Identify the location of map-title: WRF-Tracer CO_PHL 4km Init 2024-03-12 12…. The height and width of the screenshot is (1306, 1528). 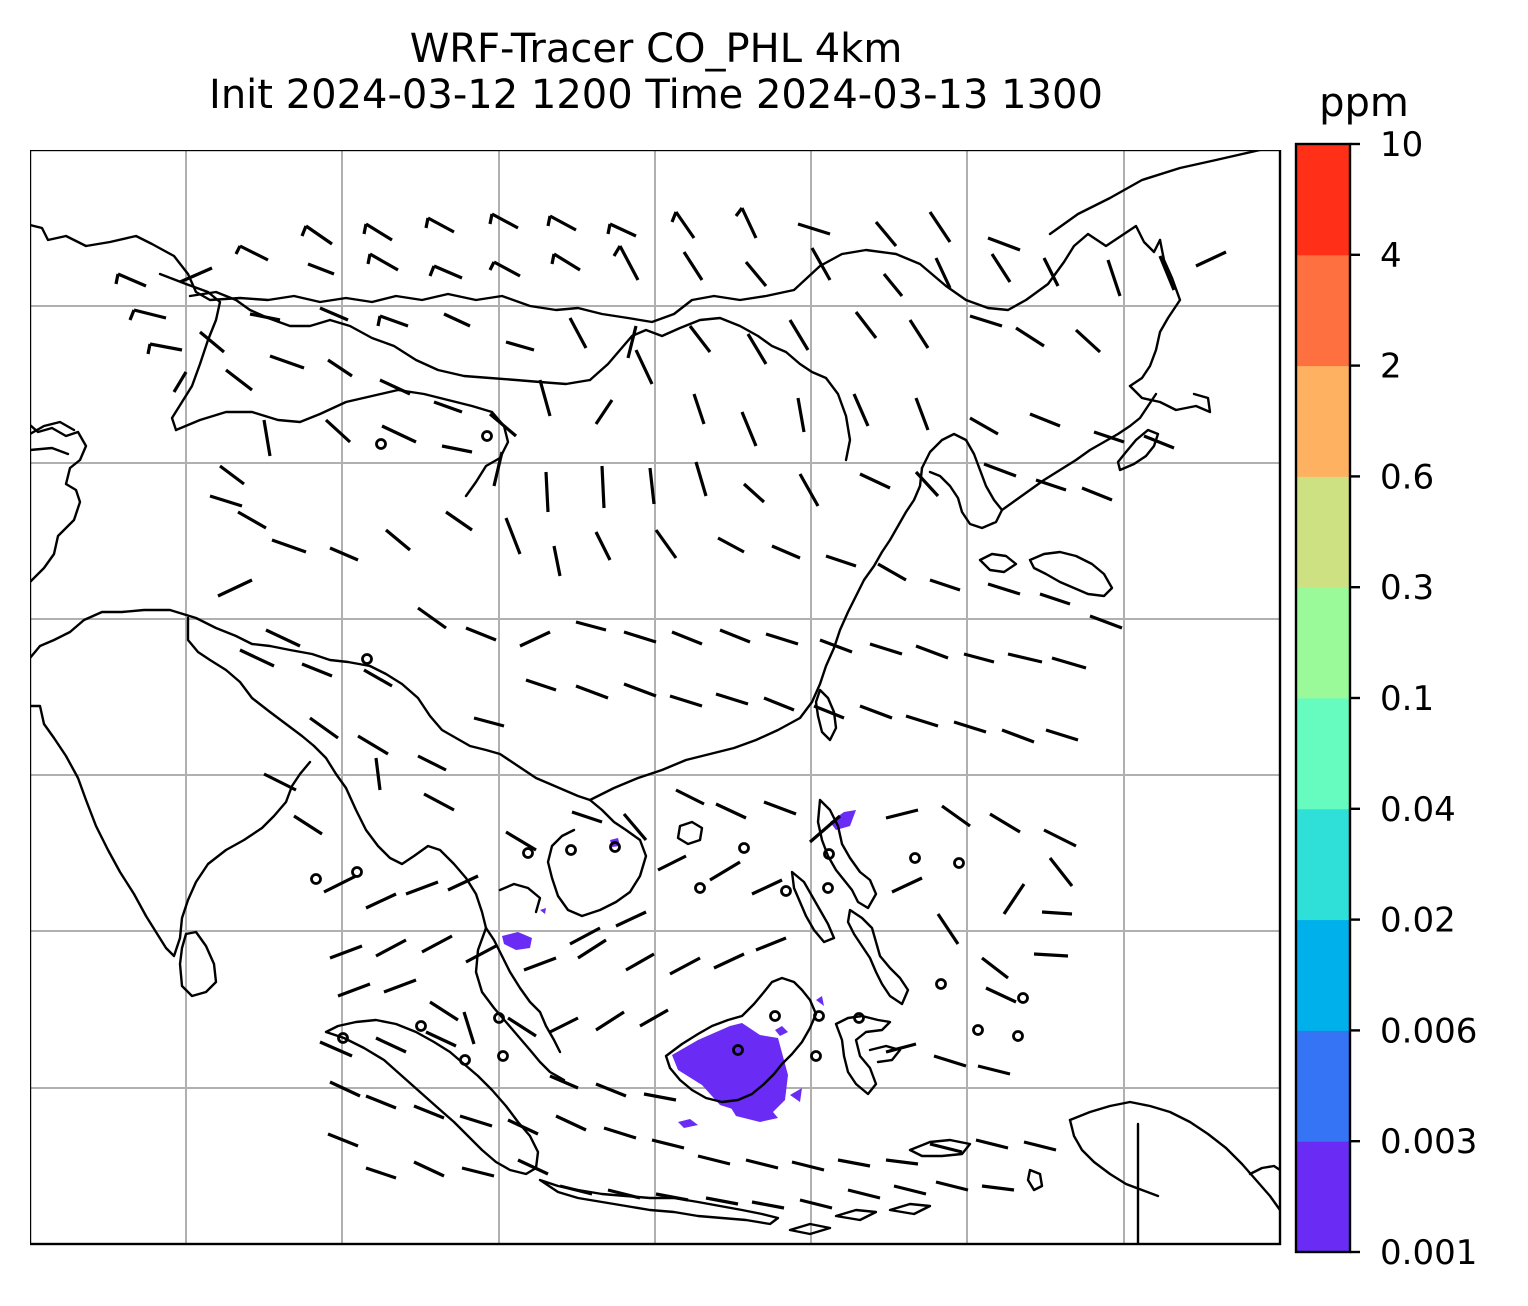
(656, 72).